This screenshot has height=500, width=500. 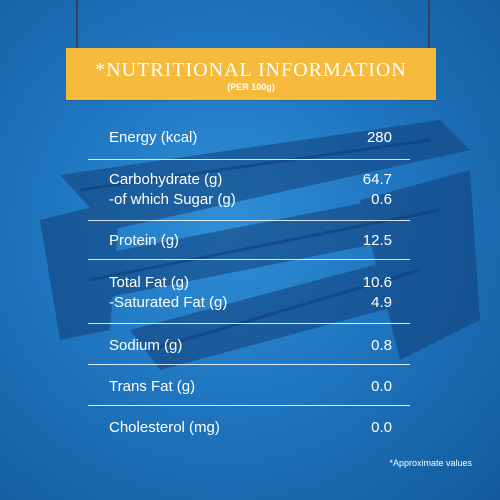 I want to click on row-label: Protein (g), so click(x=144, y=240).